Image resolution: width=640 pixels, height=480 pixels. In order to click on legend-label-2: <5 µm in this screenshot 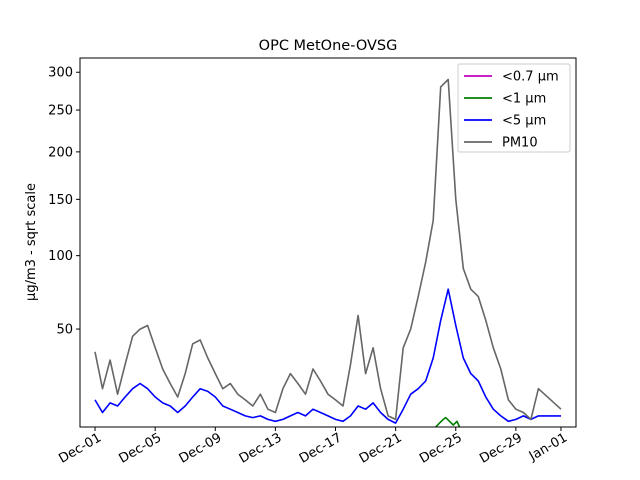, I will do `click(524, 121)`.